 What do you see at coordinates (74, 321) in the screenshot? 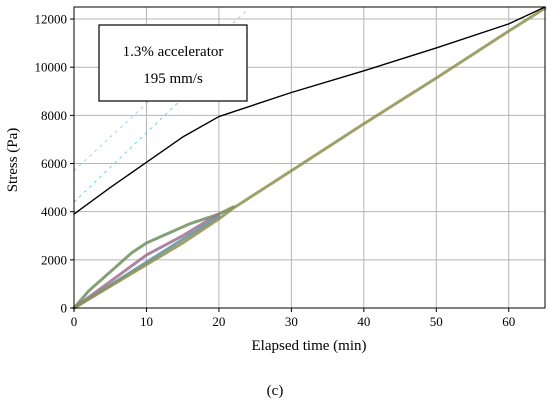
I see `x-tick-label: 0` at bounding box center [74, 321].